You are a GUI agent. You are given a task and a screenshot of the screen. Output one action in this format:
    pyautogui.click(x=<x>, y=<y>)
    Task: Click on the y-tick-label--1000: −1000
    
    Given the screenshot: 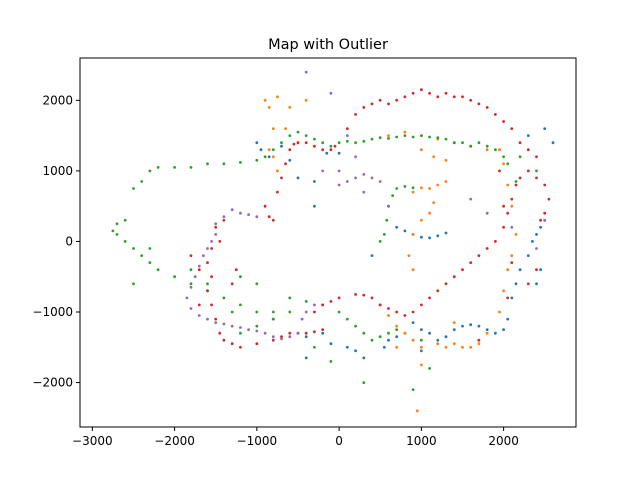 What is the action you would take?
    pyautogui.click(x=52, y=312)
    